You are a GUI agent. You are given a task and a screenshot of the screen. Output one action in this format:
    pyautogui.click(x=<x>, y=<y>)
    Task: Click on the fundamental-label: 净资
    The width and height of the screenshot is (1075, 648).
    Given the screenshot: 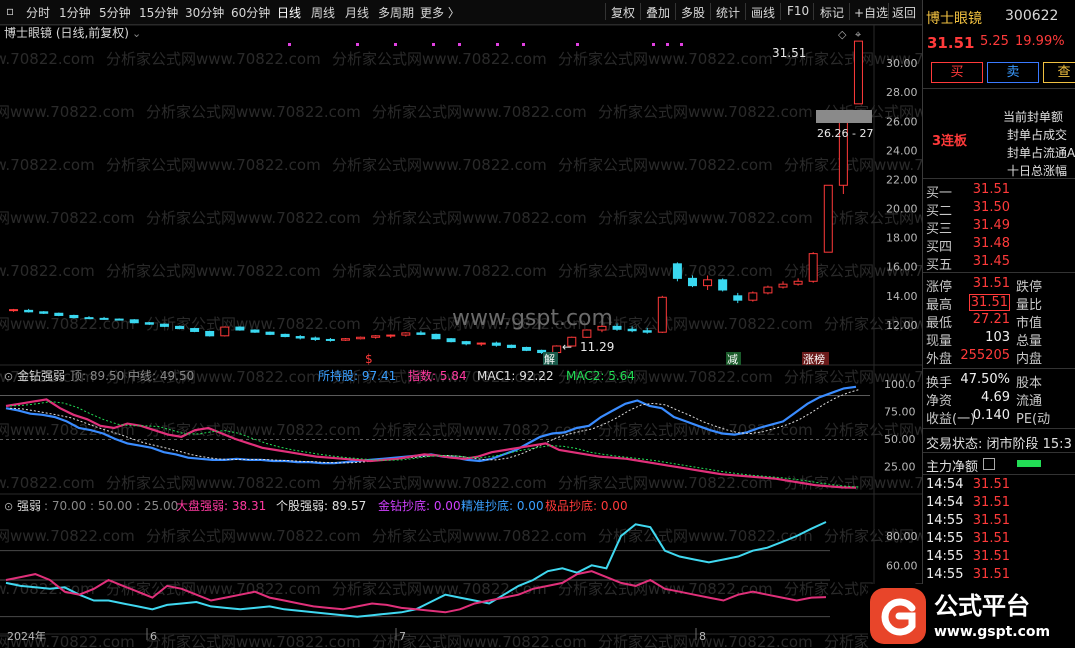 What is the action you would take?
    pyautogui.click(x=939, y=401)
    